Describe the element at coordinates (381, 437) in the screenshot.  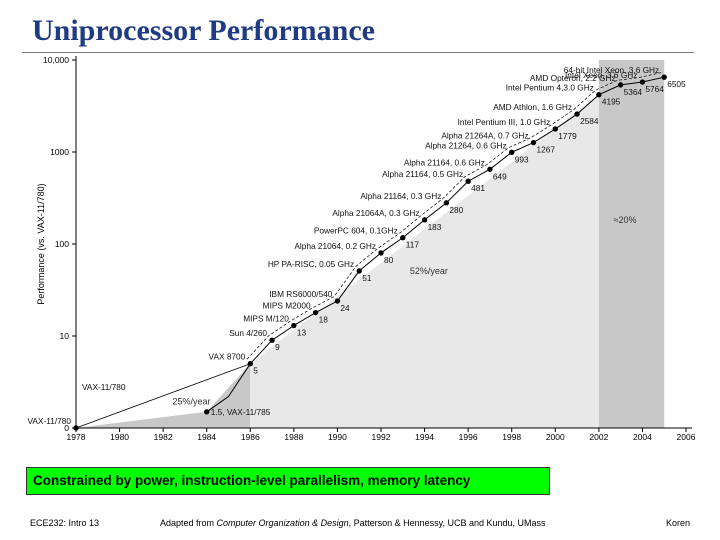
I see `x-tick-label: 1992` at that location.